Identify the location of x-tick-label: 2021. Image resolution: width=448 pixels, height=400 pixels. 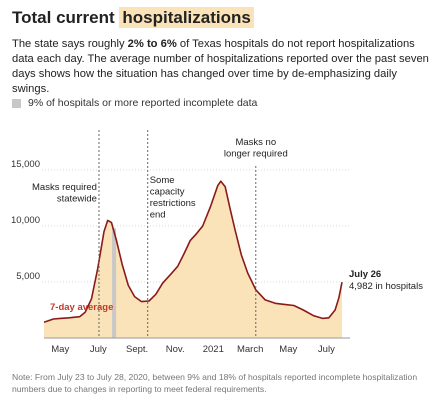
(213, 349).